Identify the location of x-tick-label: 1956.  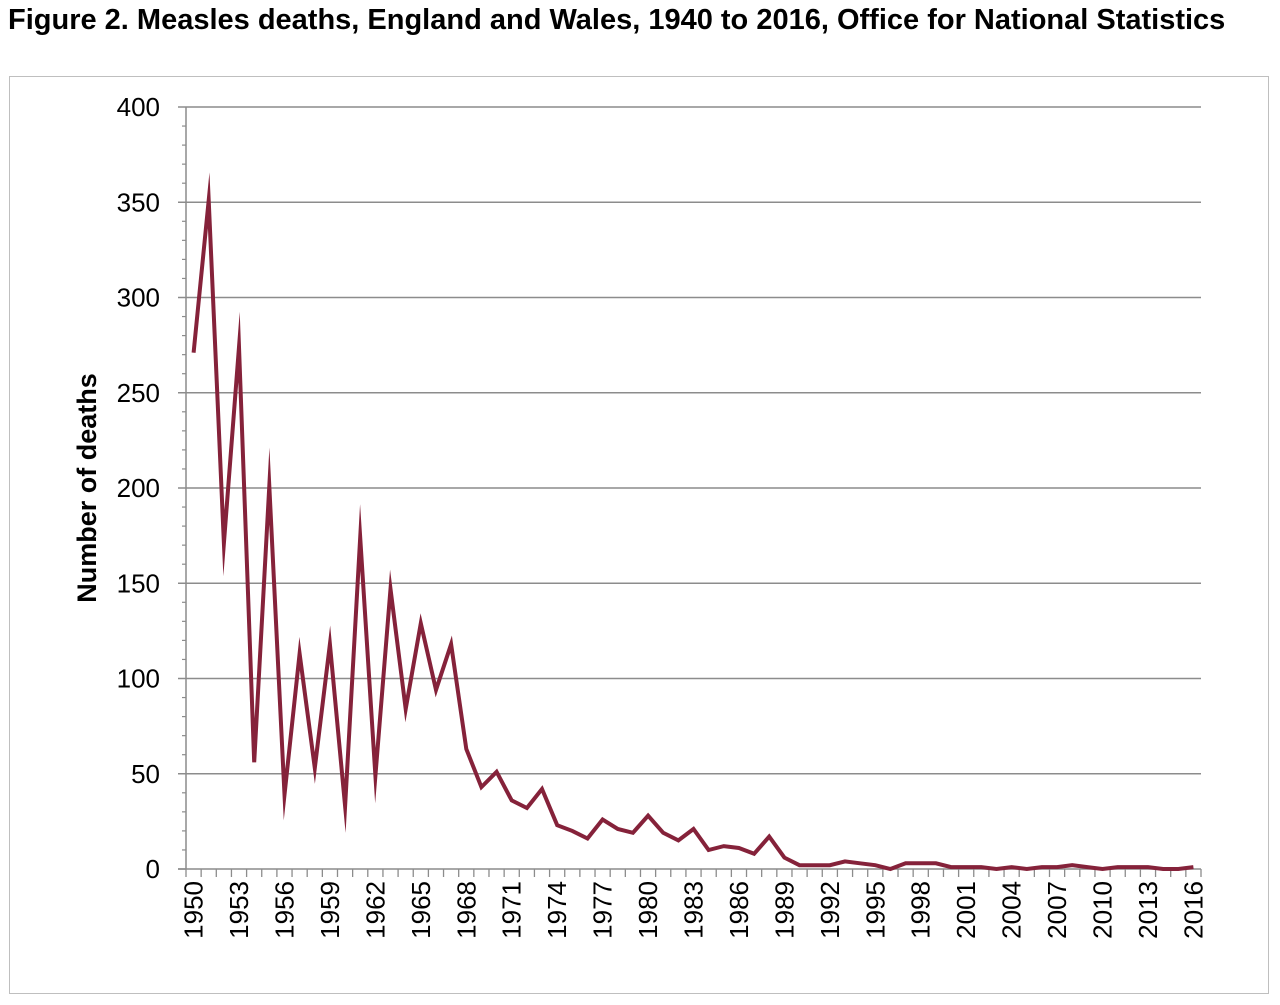
(284, 910).